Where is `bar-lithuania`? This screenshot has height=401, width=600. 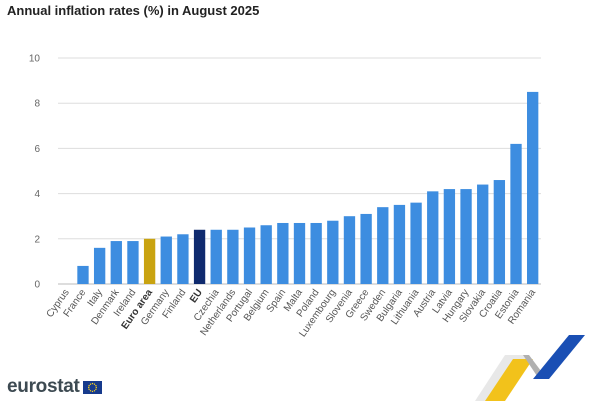
bar-lithuania is located at coordinates (416, 243).